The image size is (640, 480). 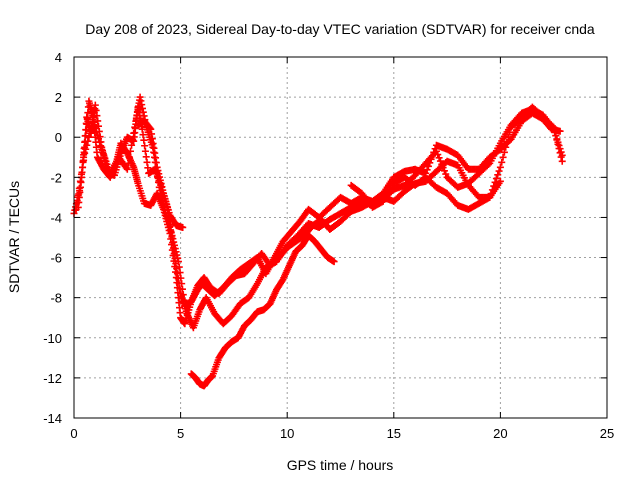 I want to click on series-track-e, so click(x=319, y=174).